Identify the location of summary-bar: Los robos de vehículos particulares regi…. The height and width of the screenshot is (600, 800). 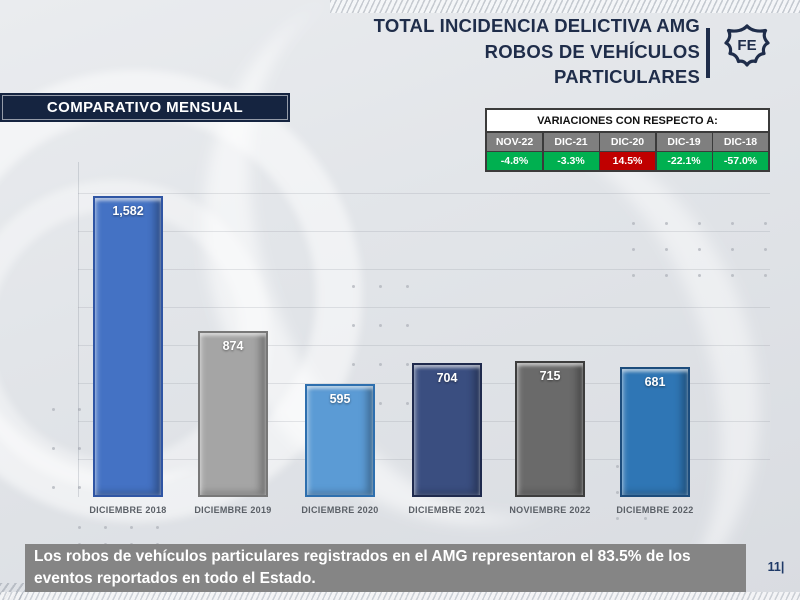
(385, 568).